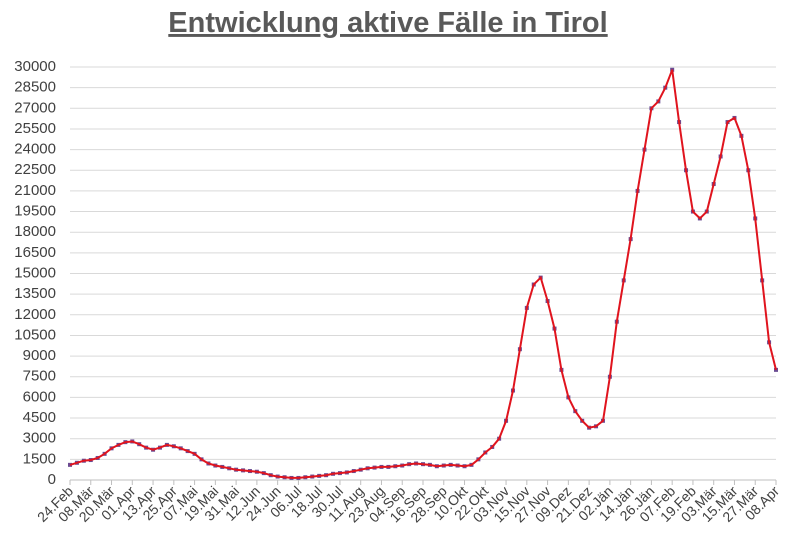 The image size is (804, 552). I want to click on y-tick-label: 27000, so click(35, 107).